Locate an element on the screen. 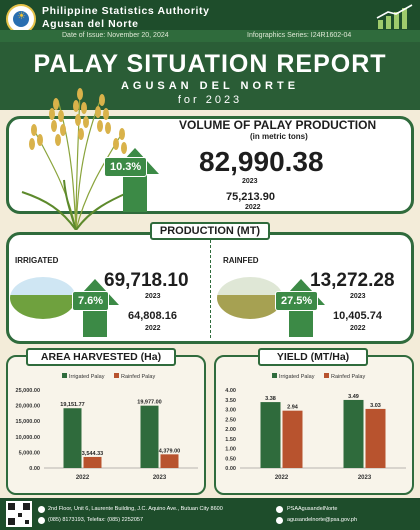 The image size is (420, 530). y-tick-label: 4.00 is located at coordinates (230, 391).